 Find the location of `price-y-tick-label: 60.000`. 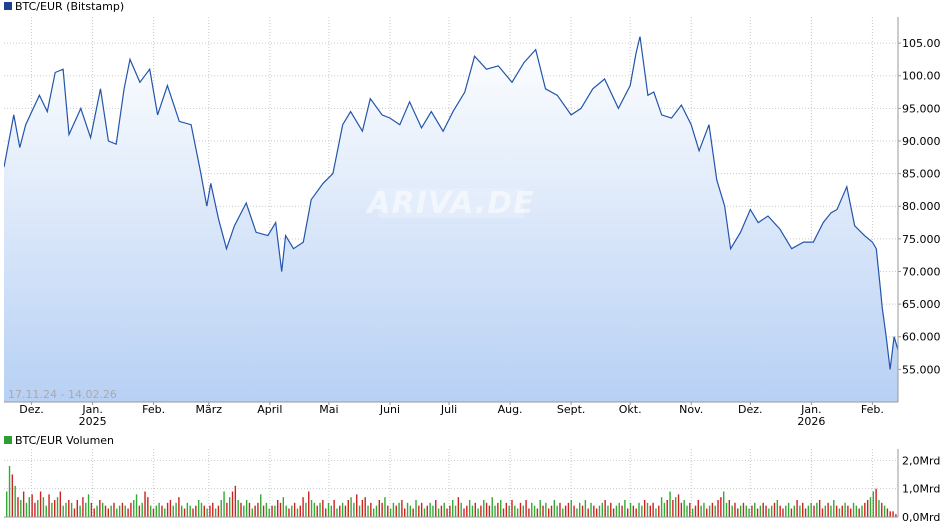

price-y-tick-label: 60.000 is located at coordinates (921, 337).